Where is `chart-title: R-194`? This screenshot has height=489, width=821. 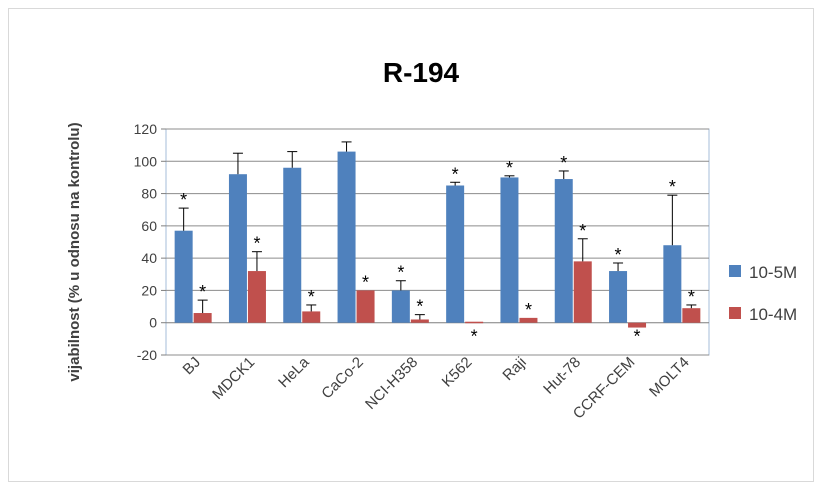
chart-title: R-194 is located at coordinates (421, 72).